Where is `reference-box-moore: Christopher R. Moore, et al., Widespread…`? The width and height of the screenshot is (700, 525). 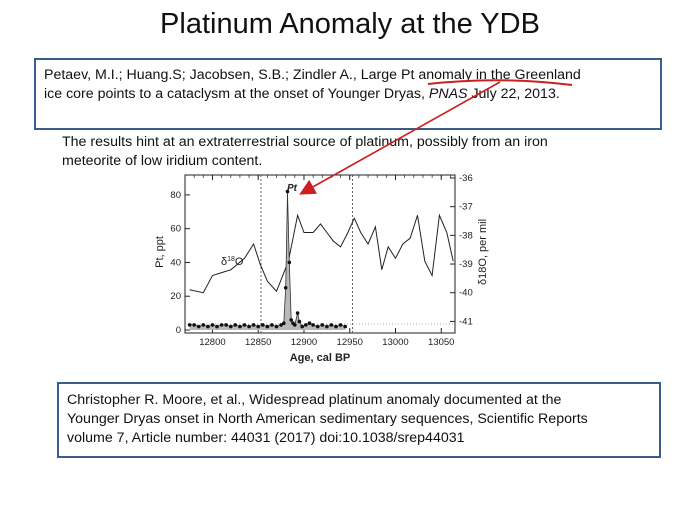 reference-box-moore: Christopher R. Moore, et al., Widespread… is located at coordinates (359, 420).